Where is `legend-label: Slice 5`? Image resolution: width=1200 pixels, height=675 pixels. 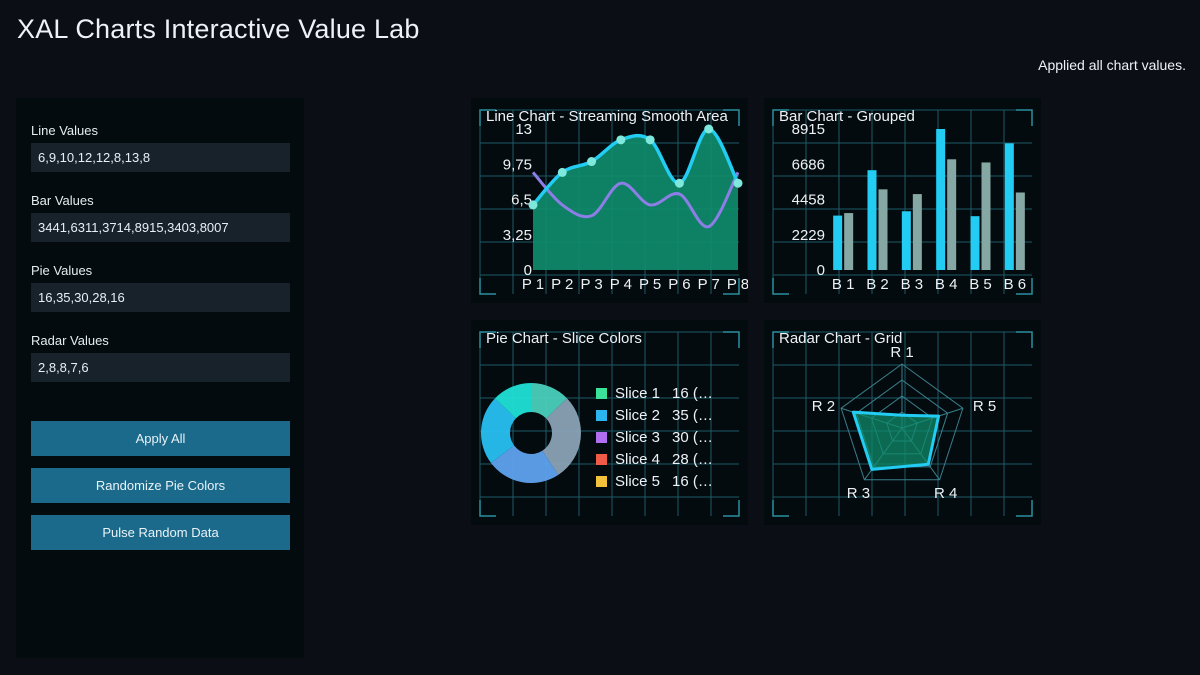 legend-label: Slice 5 is located at coordinates (637, 481).